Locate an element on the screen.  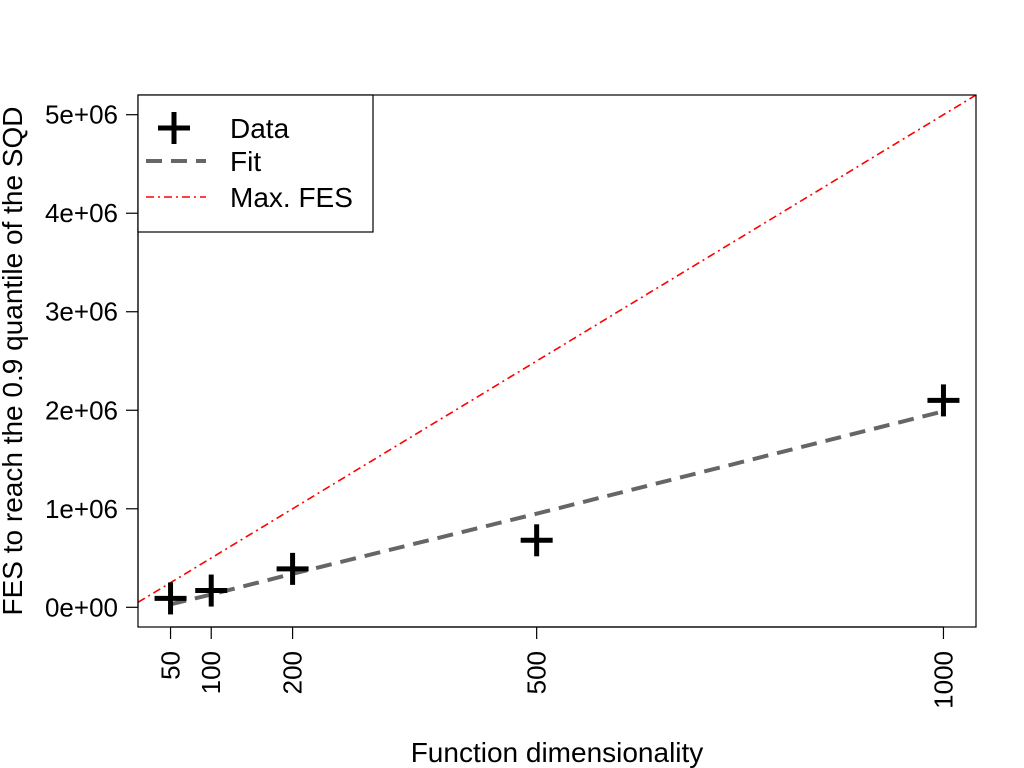
y-tick-label: 3e+06 is located at coordinates (81, 312).